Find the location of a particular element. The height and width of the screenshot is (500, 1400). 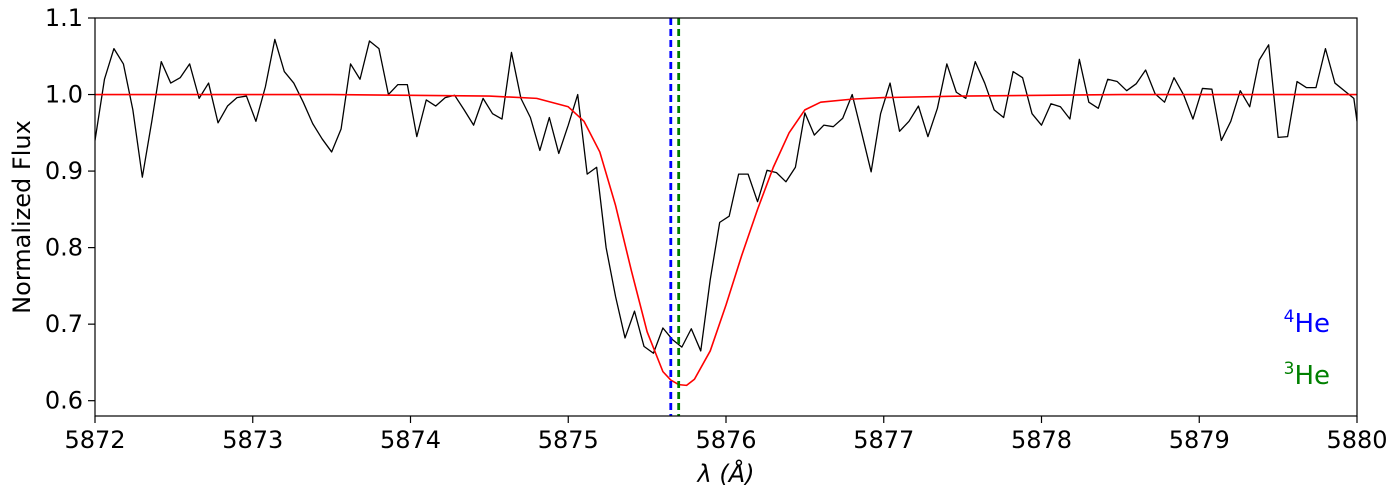

x-tick-label-2: 5874 is located at coordinates (410, 440).